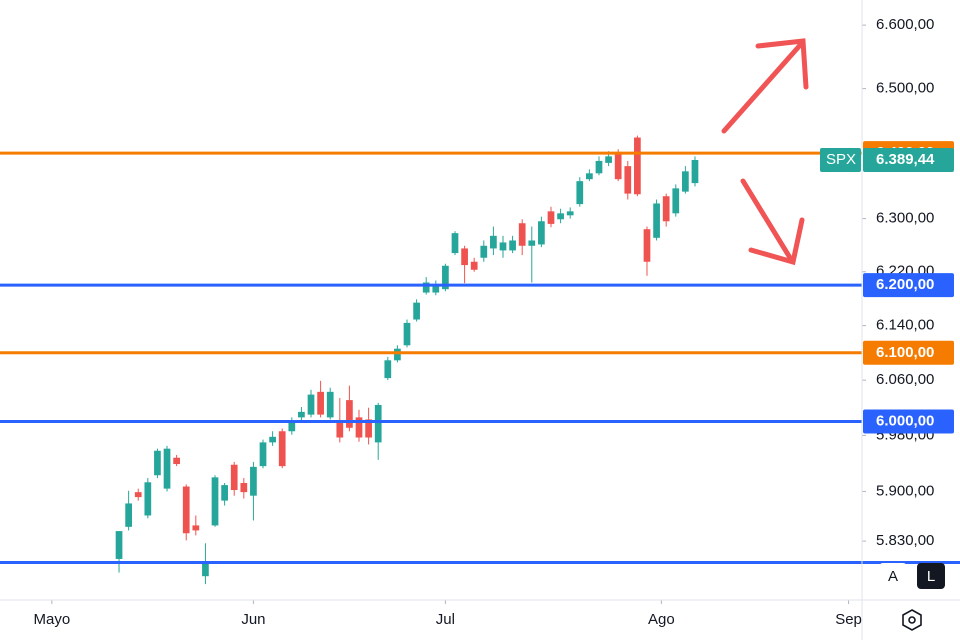 This screenshot has width=960, height=640. What do you see at coordinates (661, 619) in the screenshot?
I see `x-tick-label: Ago` at bounding box center [661, 619].